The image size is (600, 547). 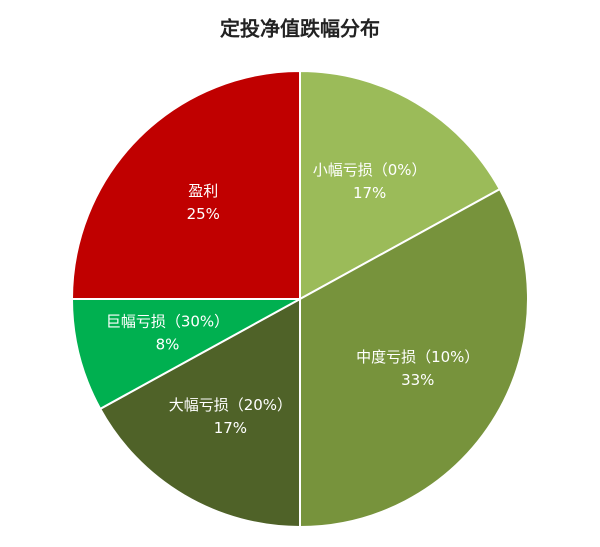 What do you see at coordinates (370, 170) in the screenshot?
I see `slice-label: 小幅亏损（0%）` at bounding box center [370, 170].